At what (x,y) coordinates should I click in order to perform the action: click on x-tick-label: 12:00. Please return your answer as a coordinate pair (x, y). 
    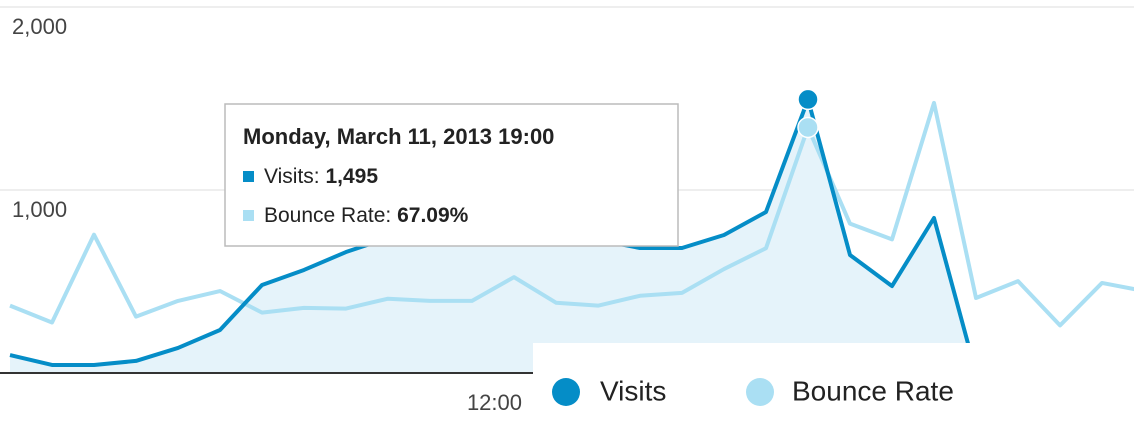
    Looking at the image, I should click on (494, 402).